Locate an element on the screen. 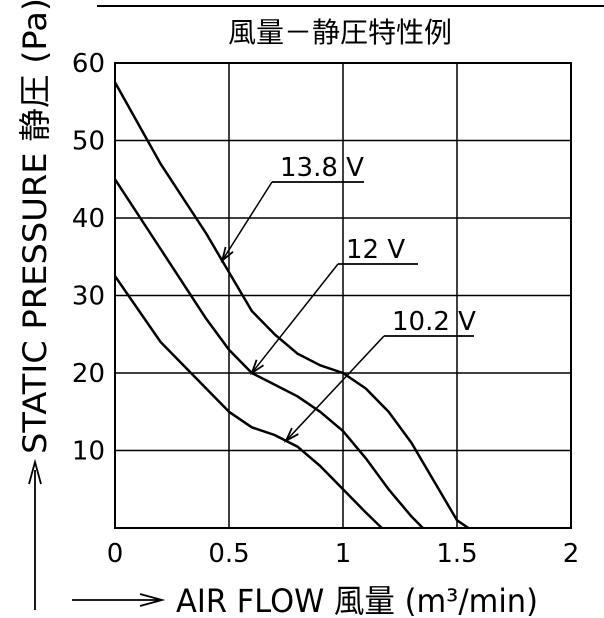 The width and height of the screenshot is (604, 618). x-tick-label: 1 is located at coordinates (343, 554).